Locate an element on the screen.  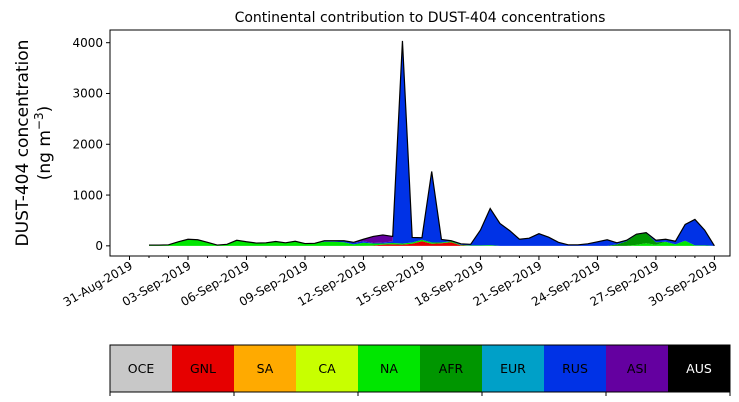
color-legend: OCE GNL SA CA NA AFR EUR RUS ASI AUS is located at coordinates (420, 370).